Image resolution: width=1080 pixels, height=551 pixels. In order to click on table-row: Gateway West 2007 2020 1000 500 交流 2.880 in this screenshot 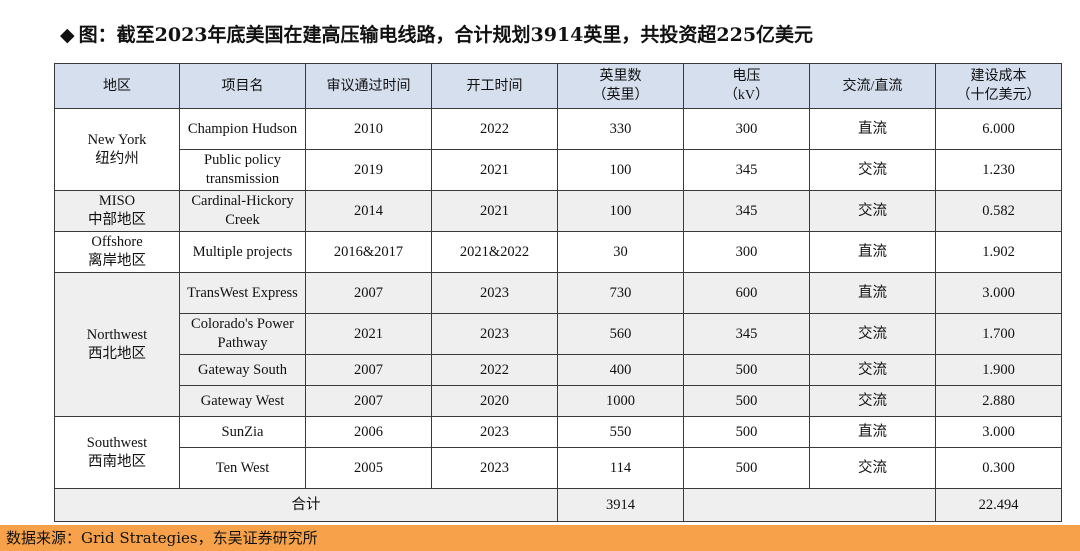, I will do `click(558, 401)`.